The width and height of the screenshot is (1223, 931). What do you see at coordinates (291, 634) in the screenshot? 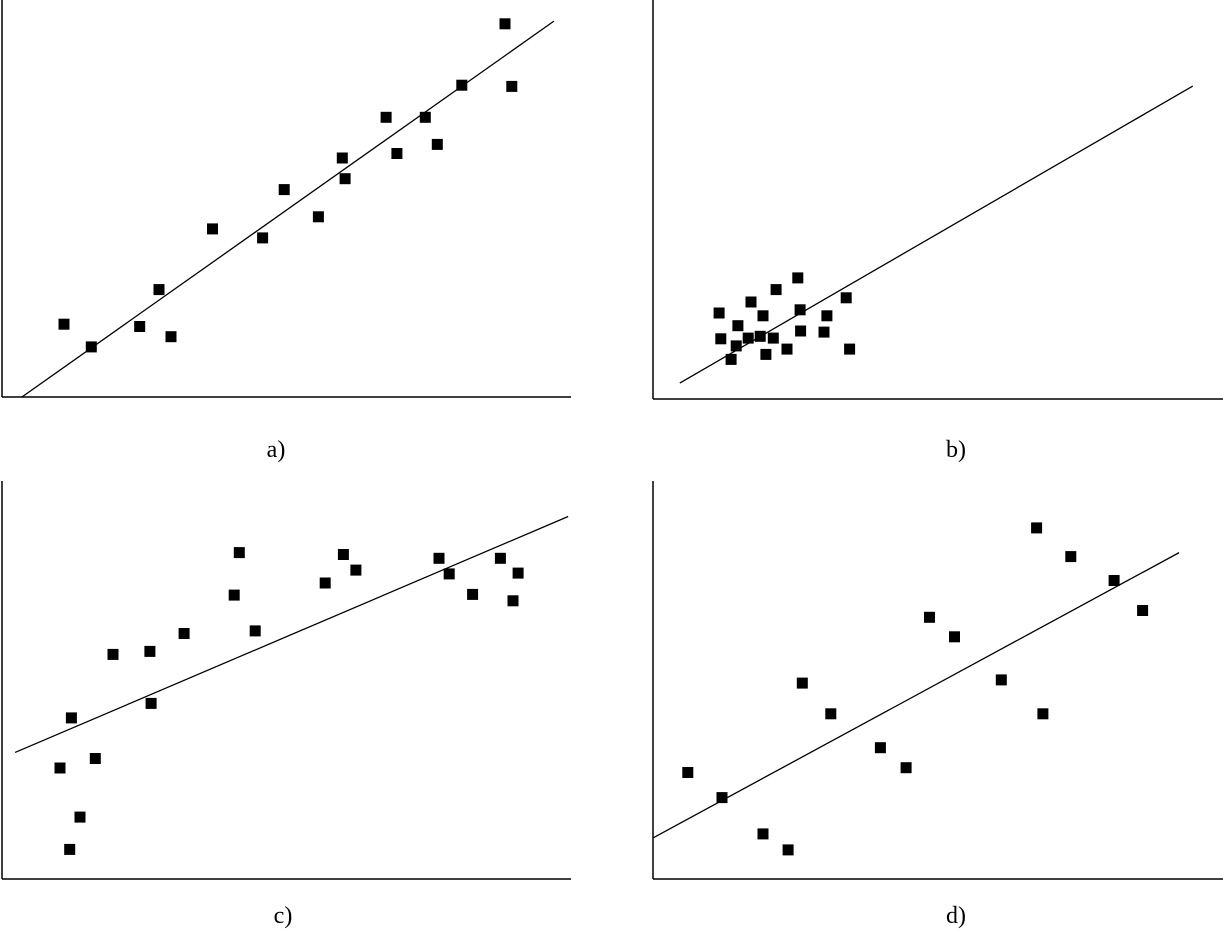
I see `panel-c-fit-line` at bounding box center [291, 634].